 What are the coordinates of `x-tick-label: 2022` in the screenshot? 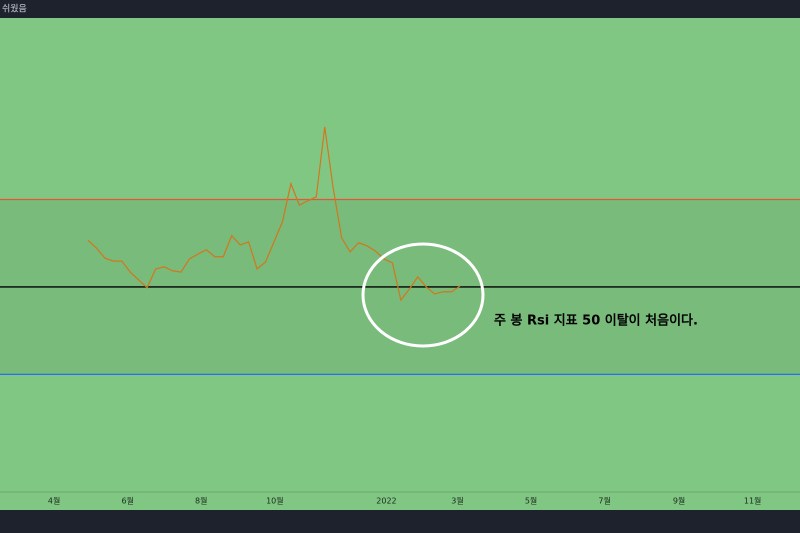 It's located at (386, 501).